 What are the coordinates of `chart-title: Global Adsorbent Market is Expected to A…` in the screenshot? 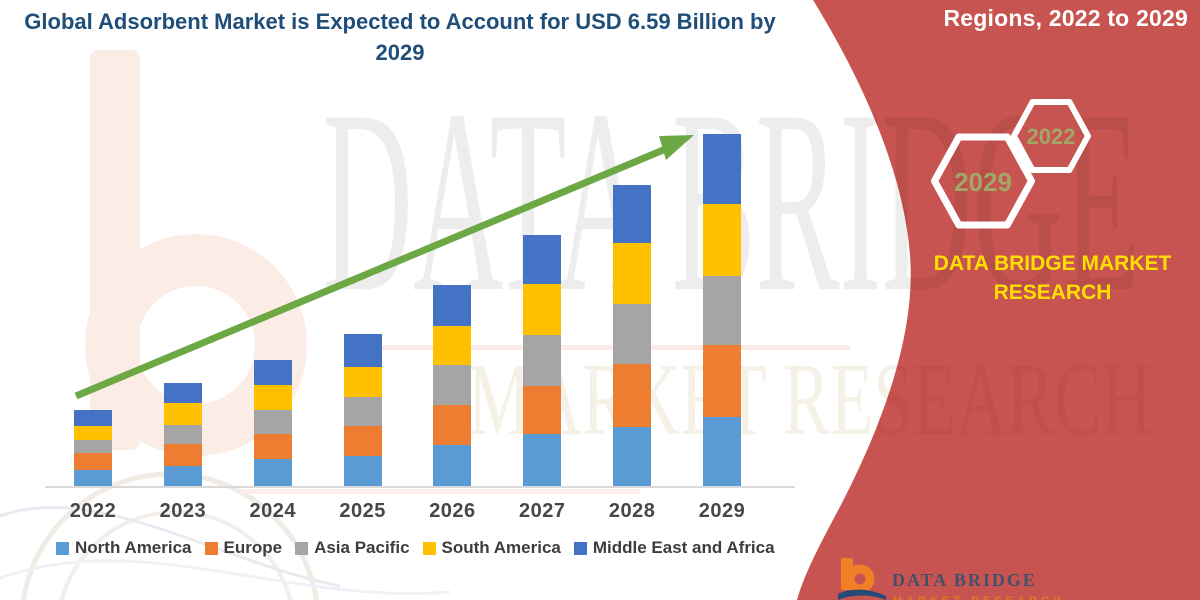 It's located at (400, 37).